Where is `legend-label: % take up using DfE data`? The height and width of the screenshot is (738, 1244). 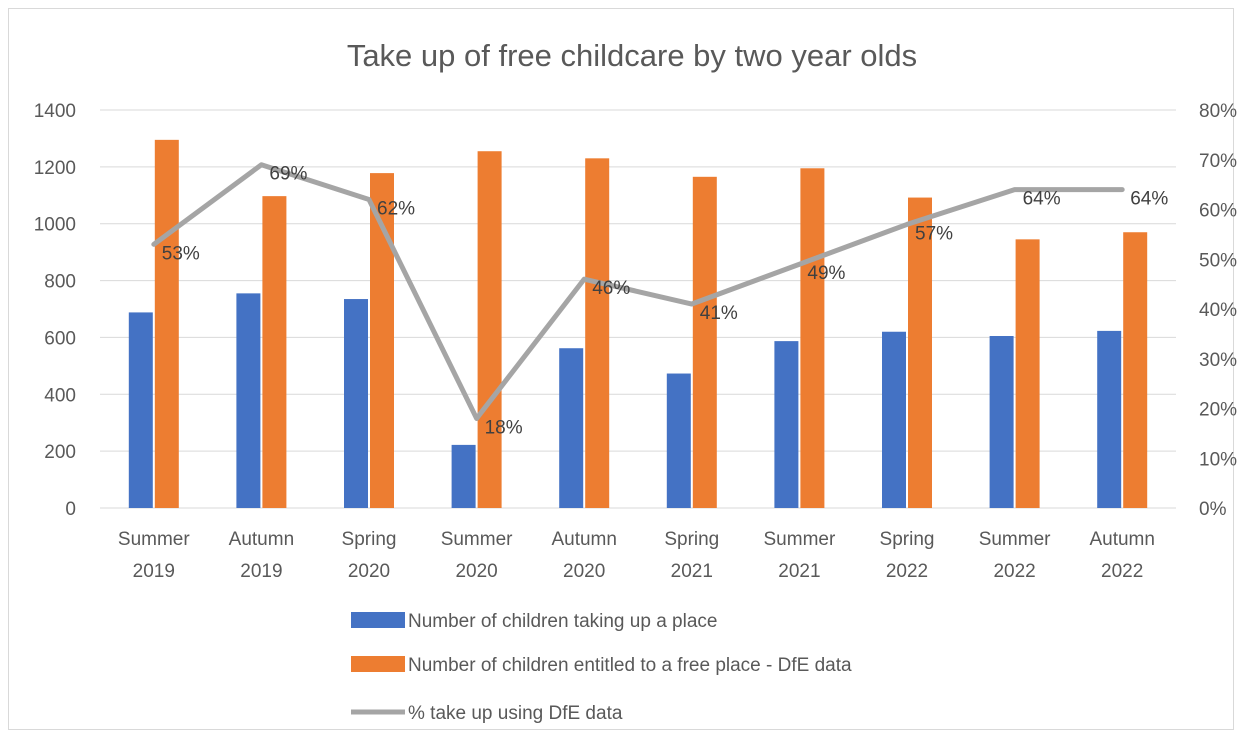 legend-label: % take up using DfE data is located at coordinates (515, 713).